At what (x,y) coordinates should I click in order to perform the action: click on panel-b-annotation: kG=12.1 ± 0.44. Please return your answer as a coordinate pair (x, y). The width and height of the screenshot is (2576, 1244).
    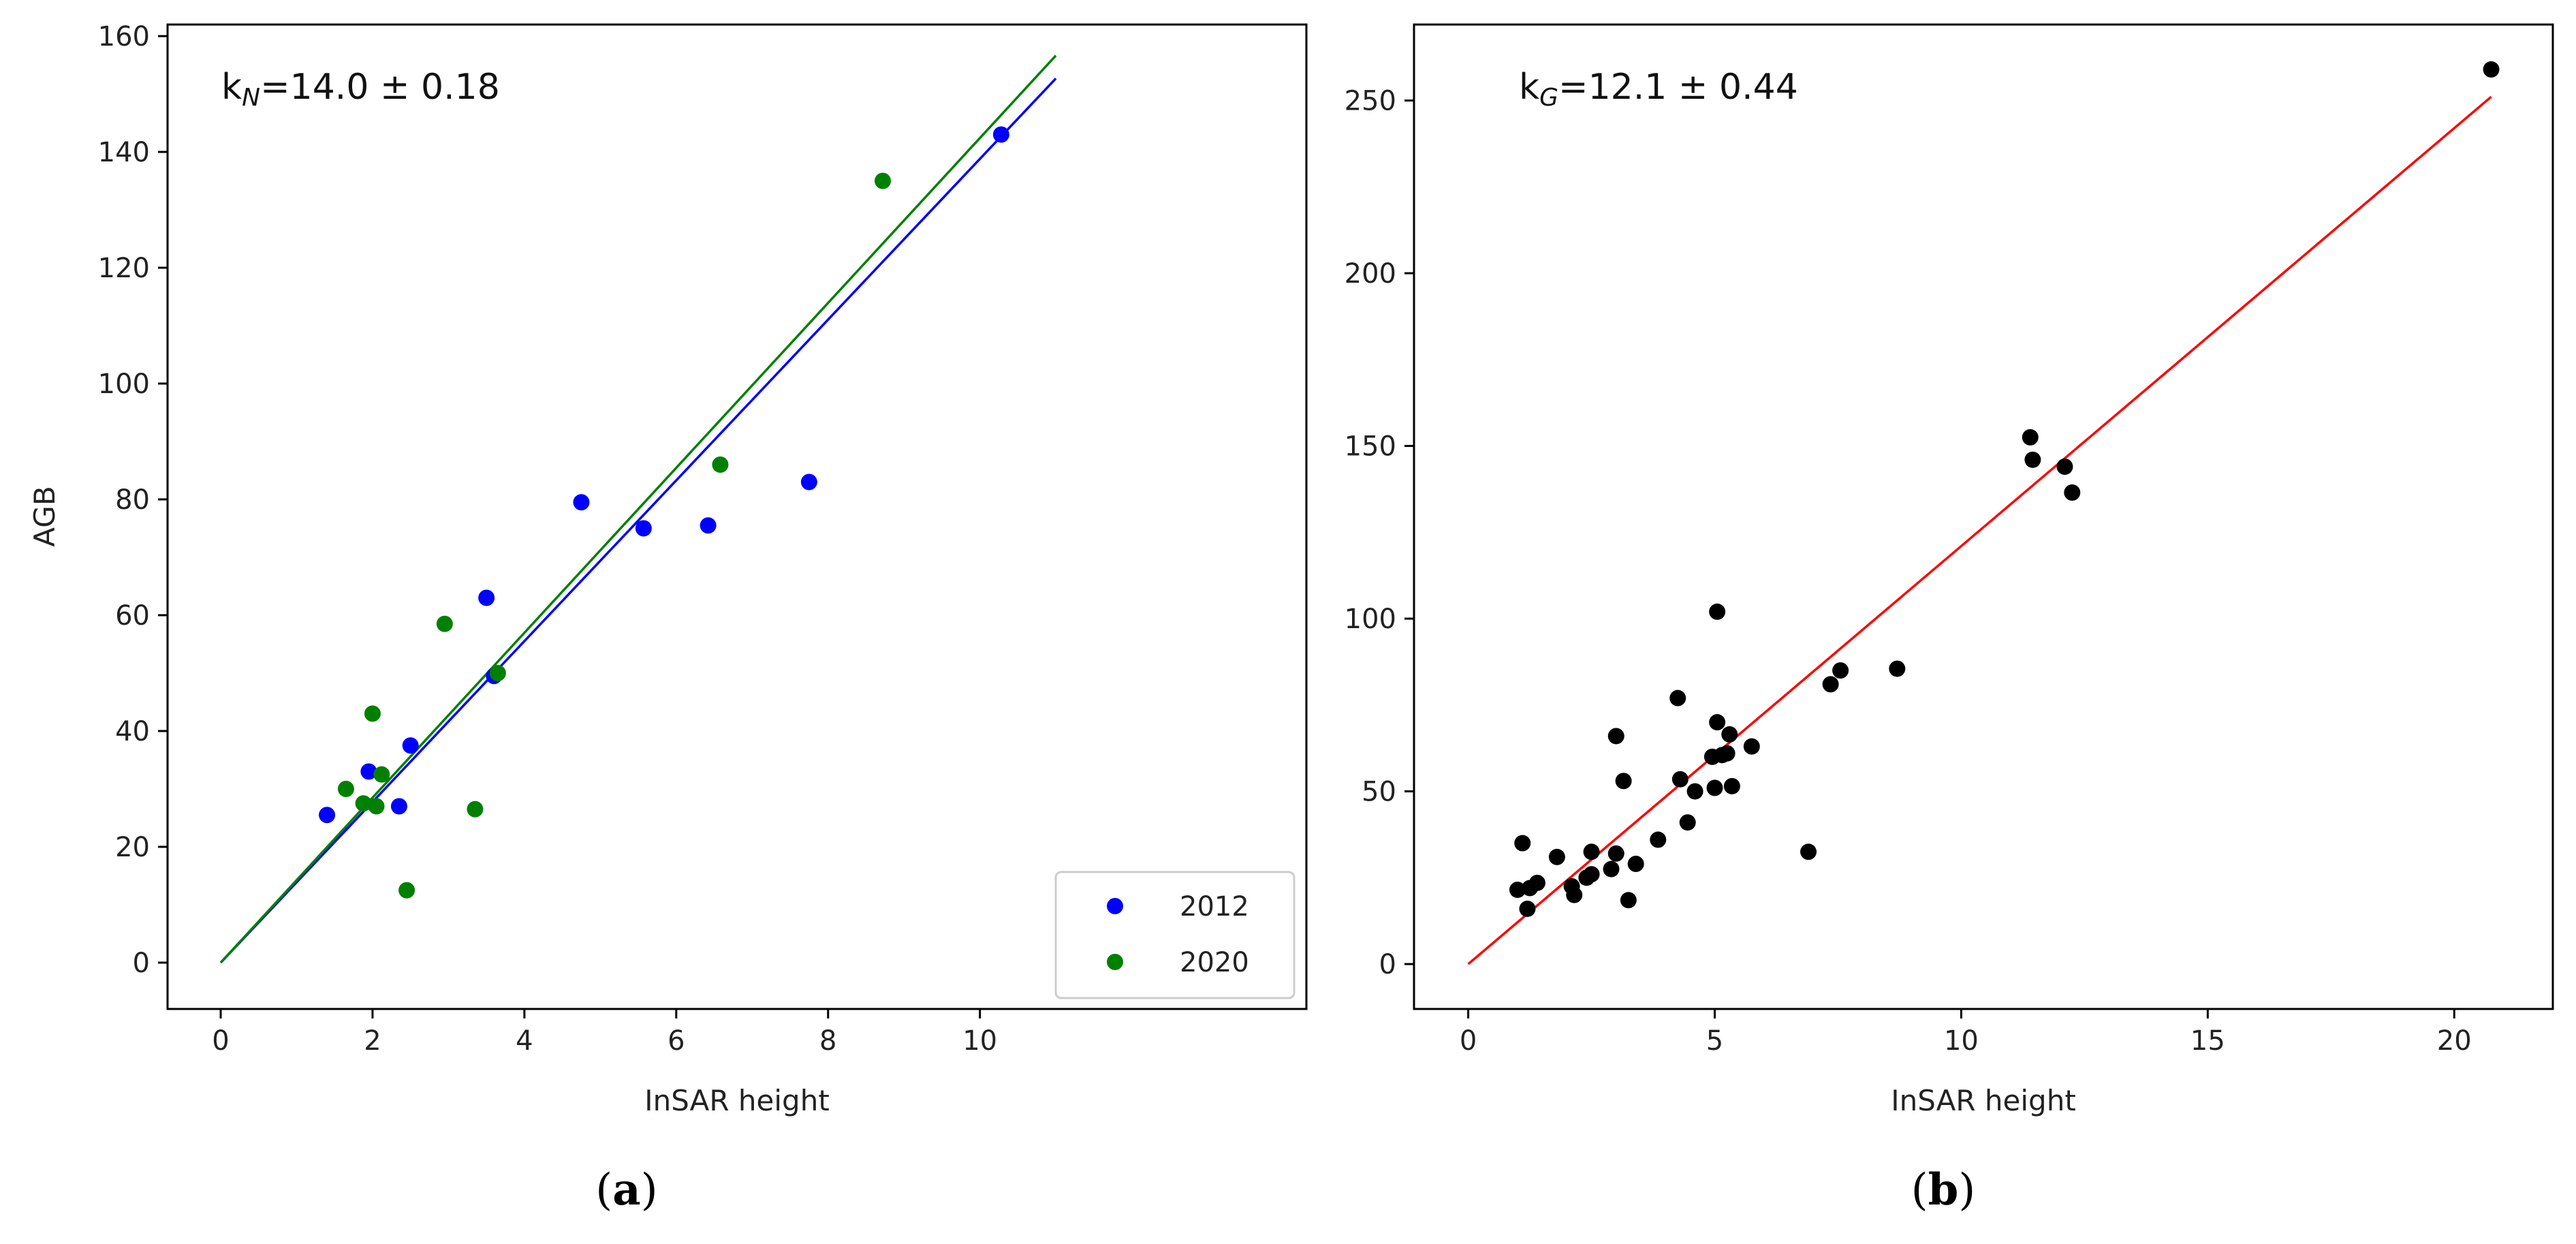
    Looking at the image, I should click on (1658, 90).